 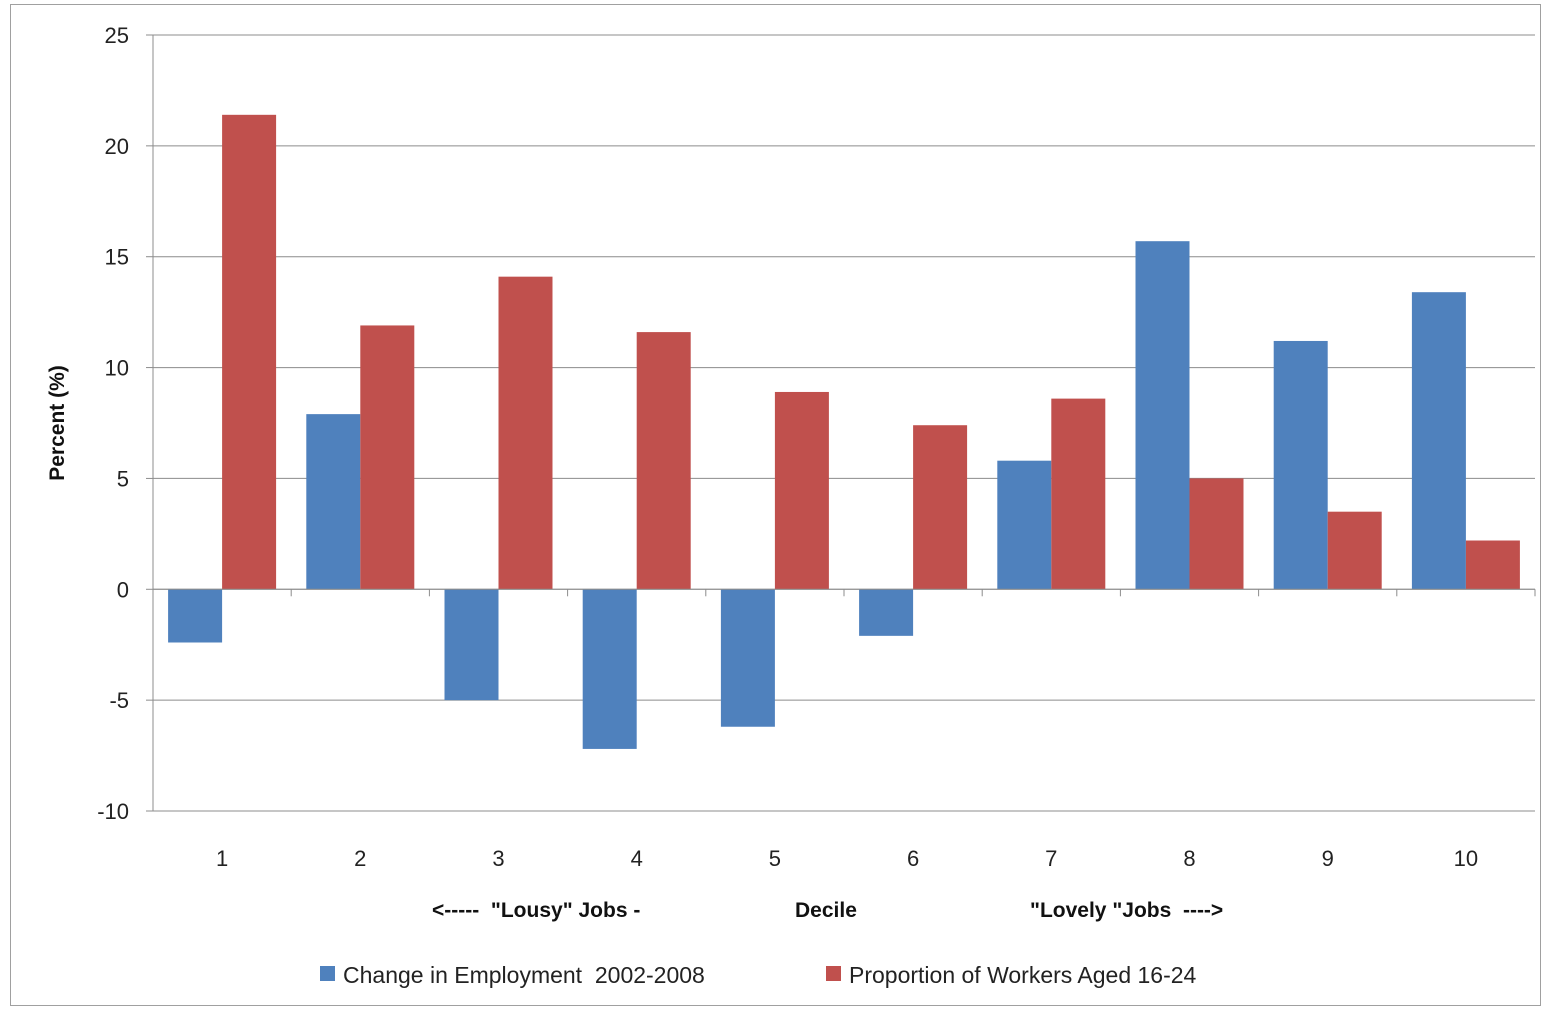 I want to click on x-tick-labels: 1 2 3 4 5 6 7 8 9 10, so click(x=847, y=858).